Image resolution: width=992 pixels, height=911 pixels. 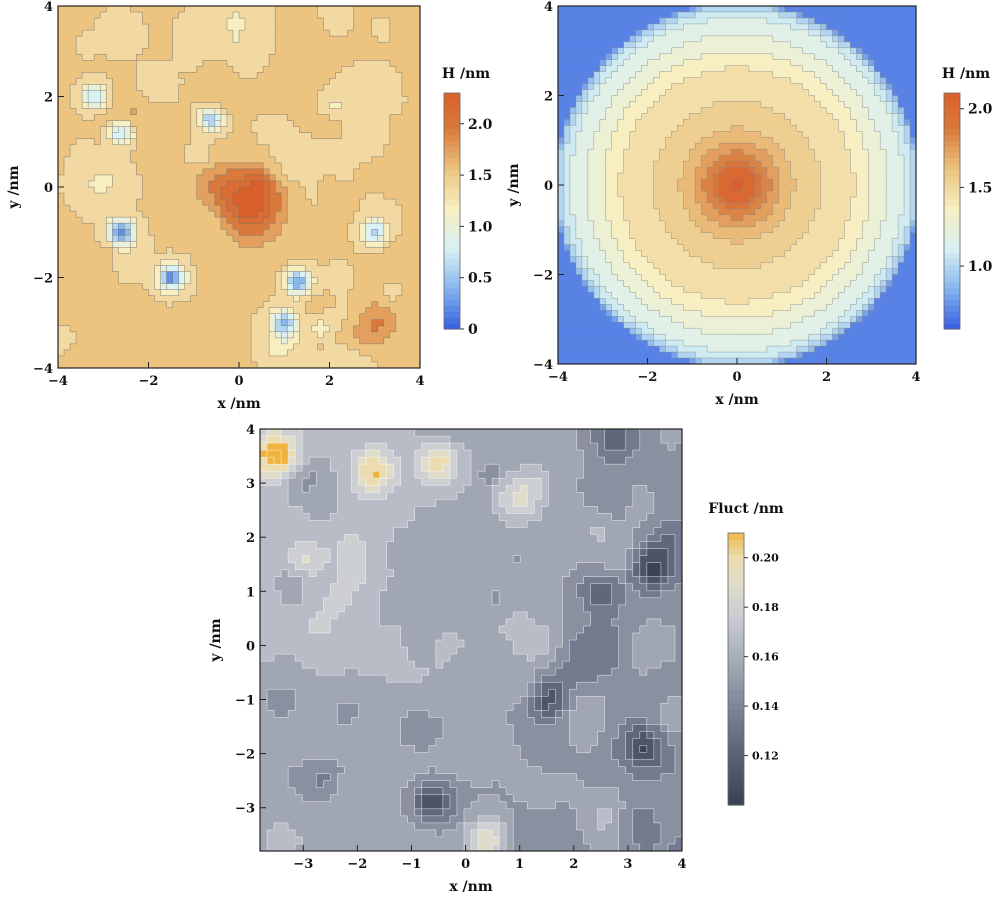 What do you see at coordinates (58, 381) in the screenshot?
I see `x-tick-label: −4` at bounding box center [58, 381].